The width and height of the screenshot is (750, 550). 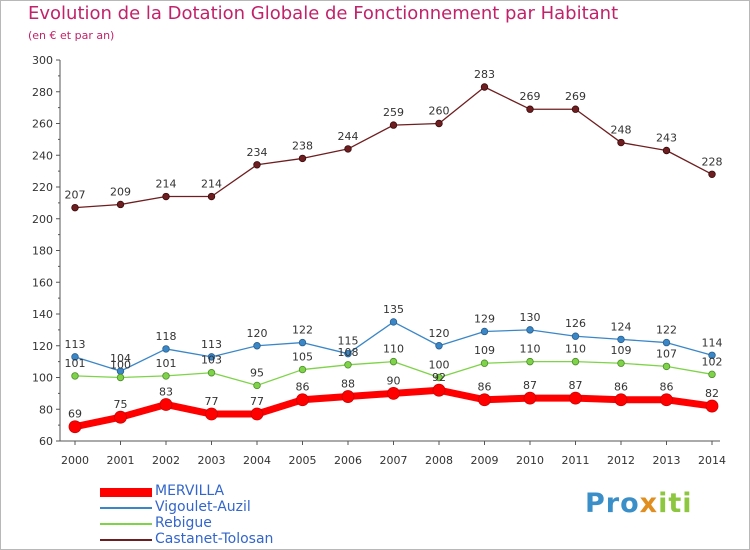 I want to click on y-tick-label: 200, so click(x=42, y=219).